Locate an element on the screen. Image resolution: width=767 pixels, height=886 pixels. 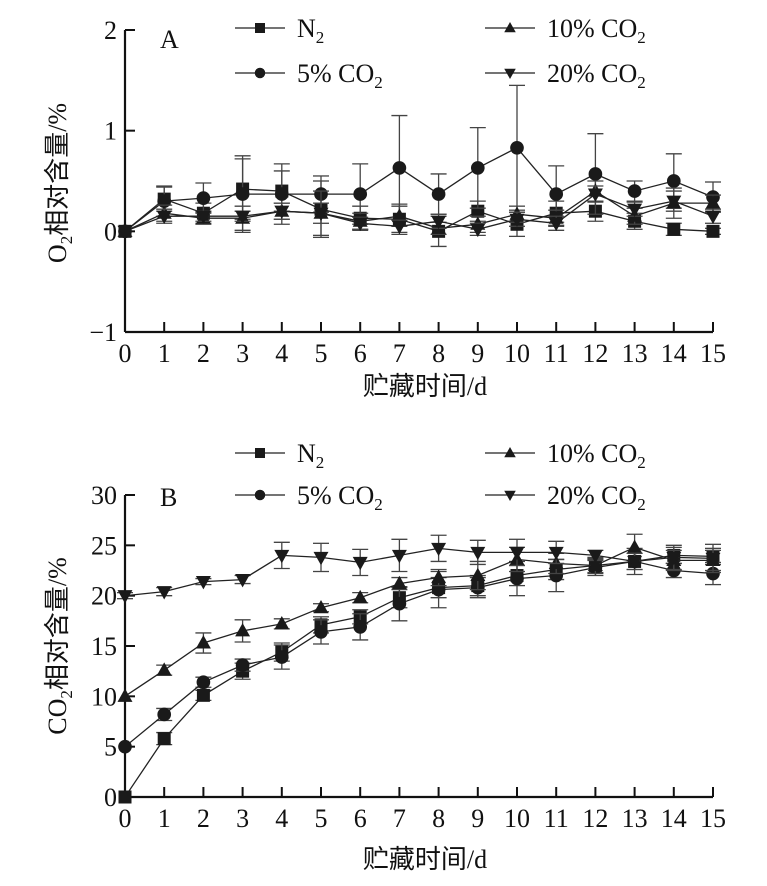
y-tick-label: 20 is located at coordinates (104, 596).